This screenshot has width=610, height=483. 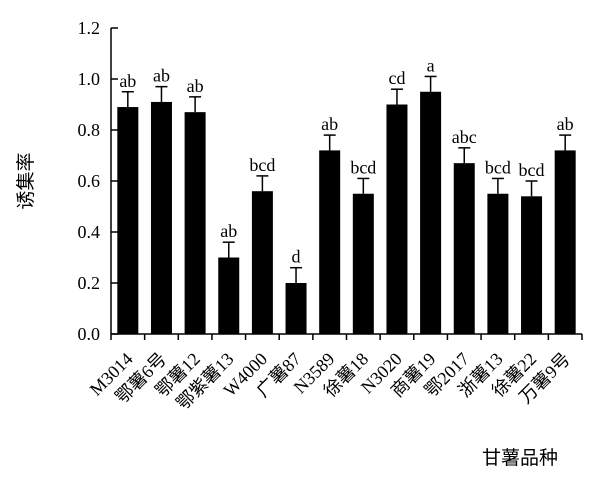 I want to click on x-axis-title: 甘薯品种, so click(x=520, y=458).